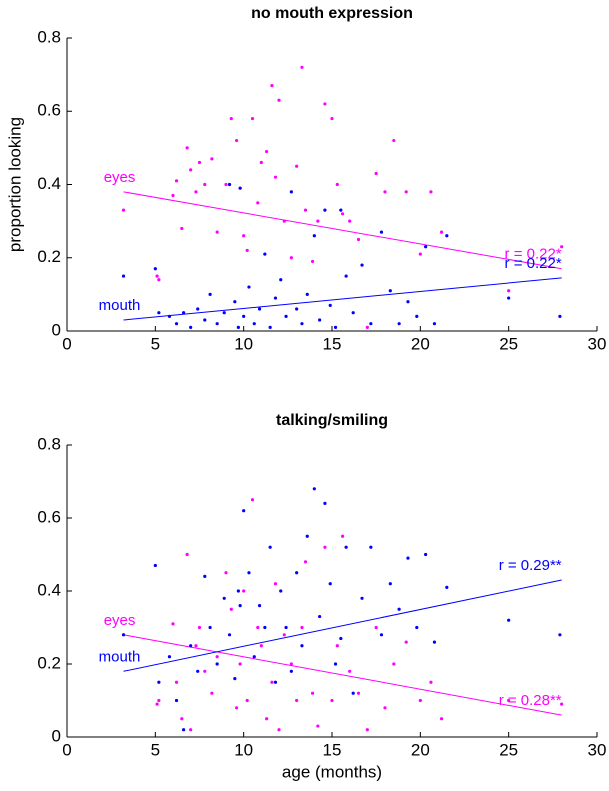  What do you see at coordinates (420, 749) in the screenshot?
I see `x-tick-label: 20` at bounding box center [420, 749].